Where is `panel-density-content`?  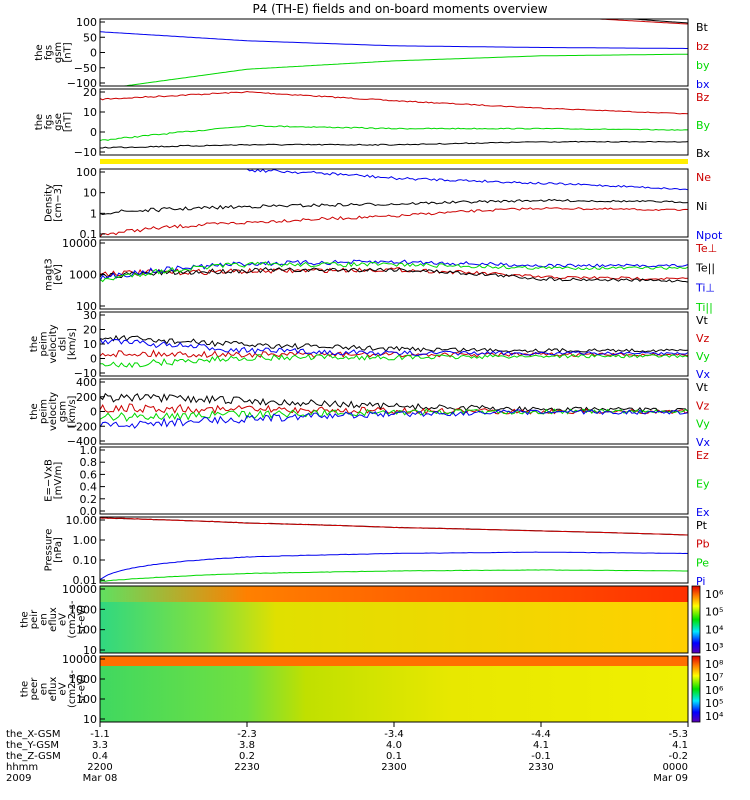
panel-density-content is located at coordinates (394, 203).